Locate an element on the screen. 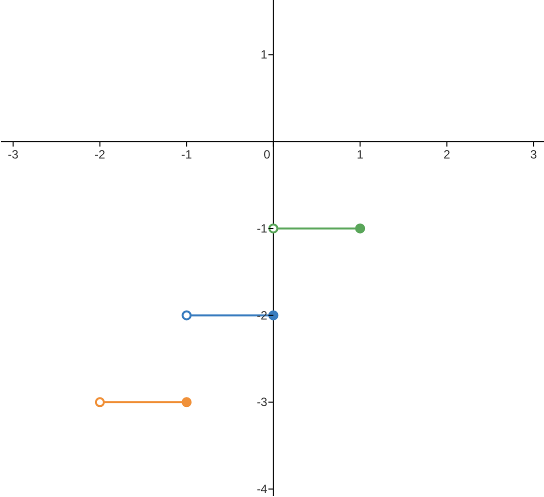  x-tick-label: 2 is located at coordinates (447, 155).